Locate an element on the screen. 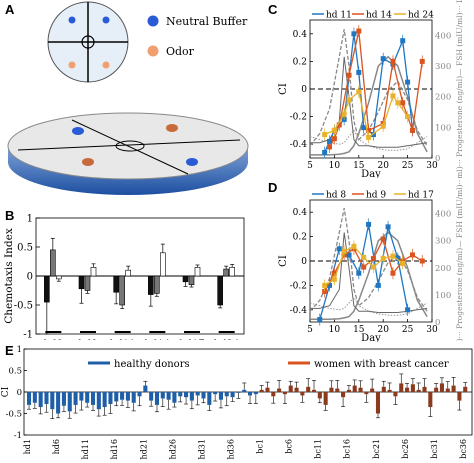 This screenshot has width=474, height=463. panel-a-letter: A is located at coordinates (10, 9).